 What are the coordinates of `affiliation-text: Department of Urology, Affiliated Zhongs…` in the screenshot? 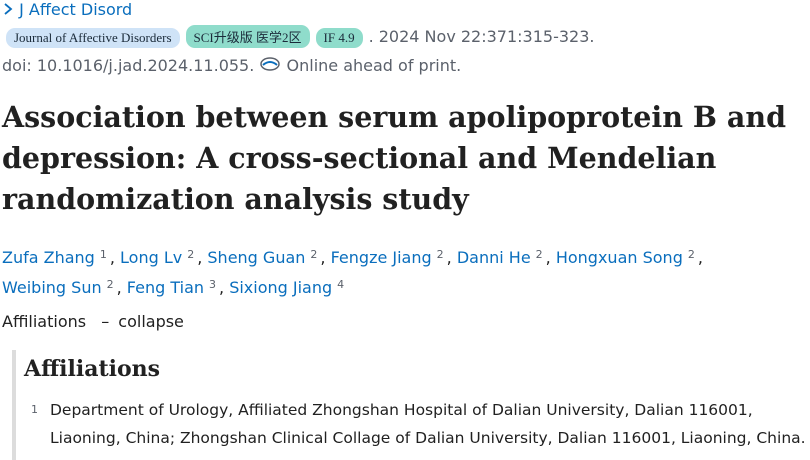 It's located at (430, 424).